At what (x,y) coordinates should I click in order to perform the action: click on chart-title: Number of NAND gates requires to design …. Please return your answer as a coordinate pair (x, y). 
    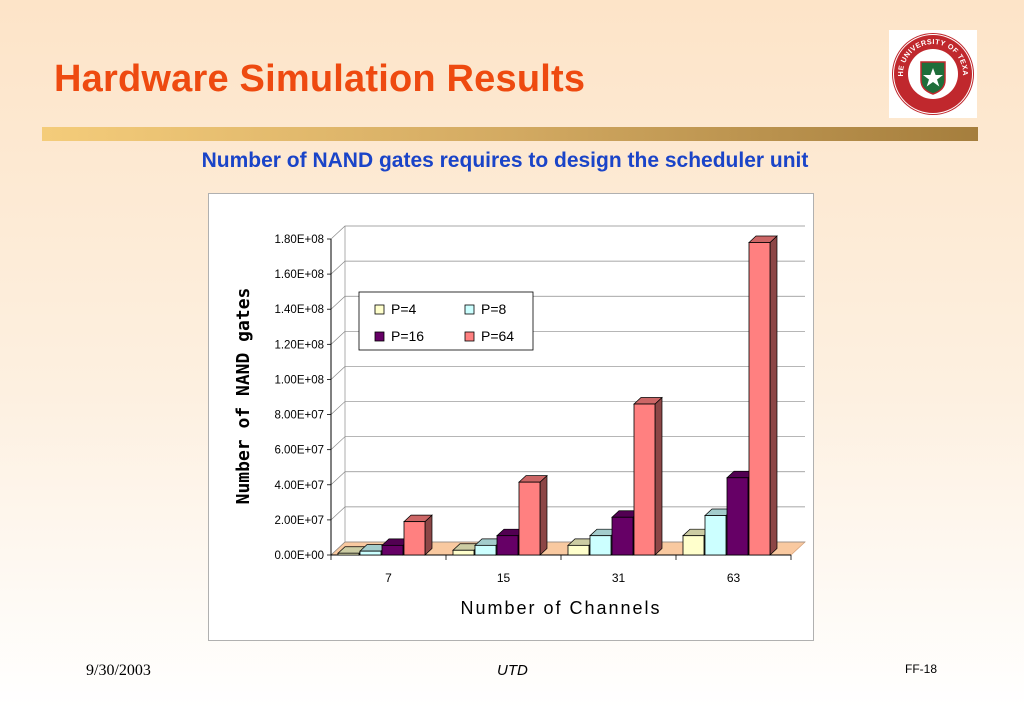
    Looking at the image, I should click on (505, 160).